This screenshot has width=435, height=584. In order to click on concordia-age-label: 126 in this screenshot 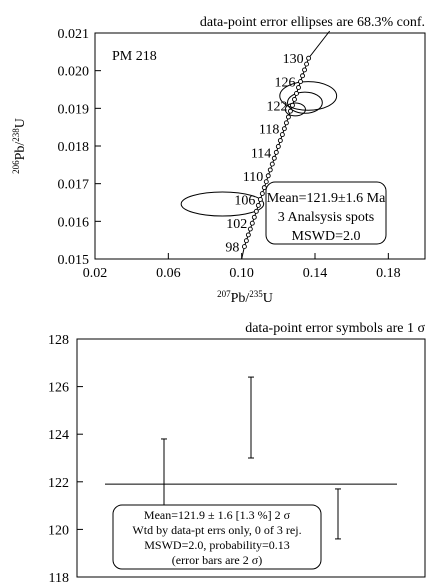, I will do `click(285, 83)`.